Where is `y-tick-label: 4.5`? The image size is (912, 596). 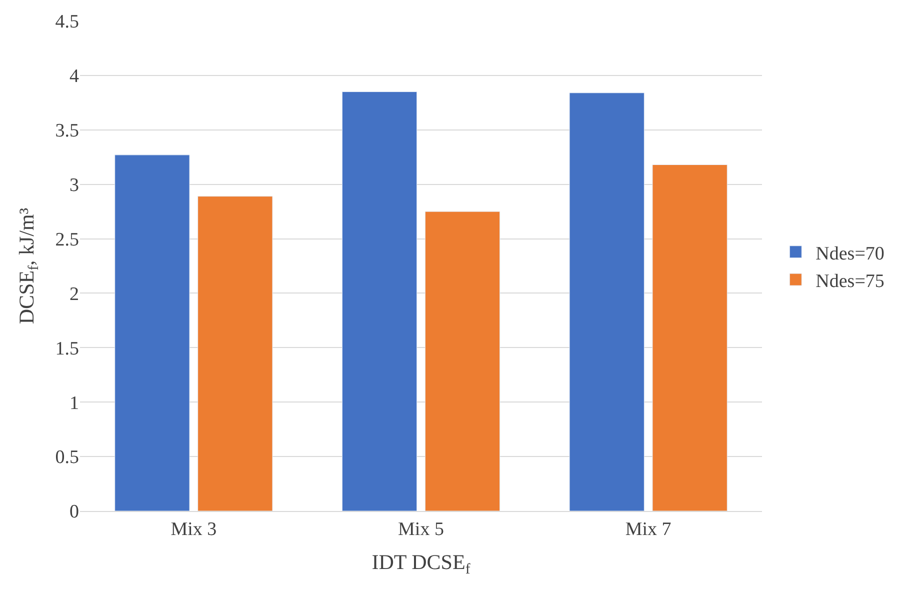
y-tick-label: 4.5 is located at coordinates (67, 22).